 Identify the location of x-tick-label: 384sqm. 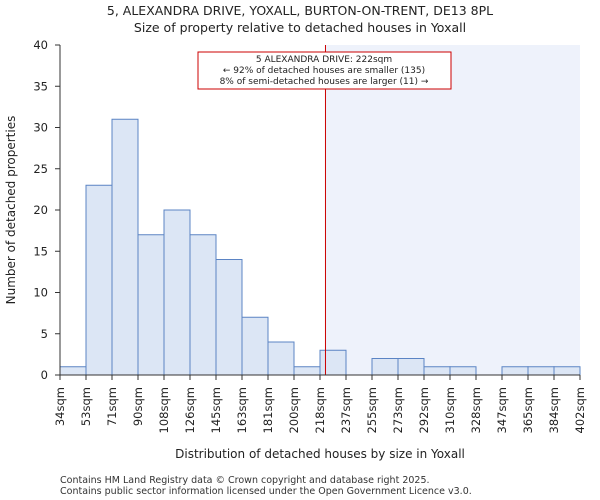
(554, 410).